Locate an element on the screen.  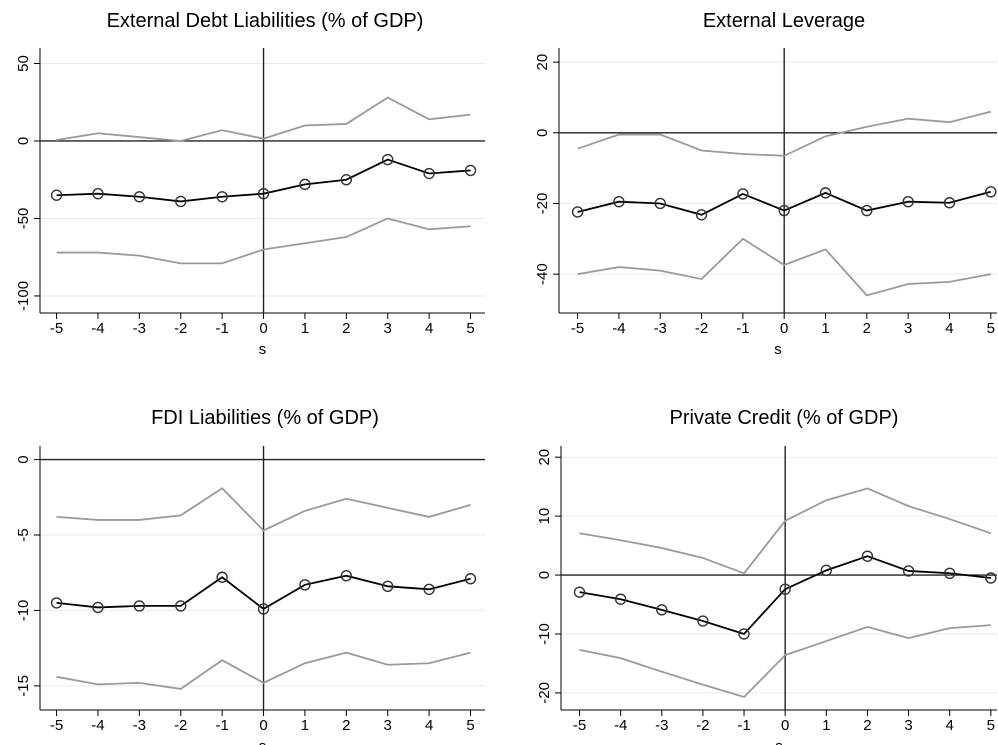
chart-title: External Debt Liabilities (% of GDP) is located at coordinates (265, 21).